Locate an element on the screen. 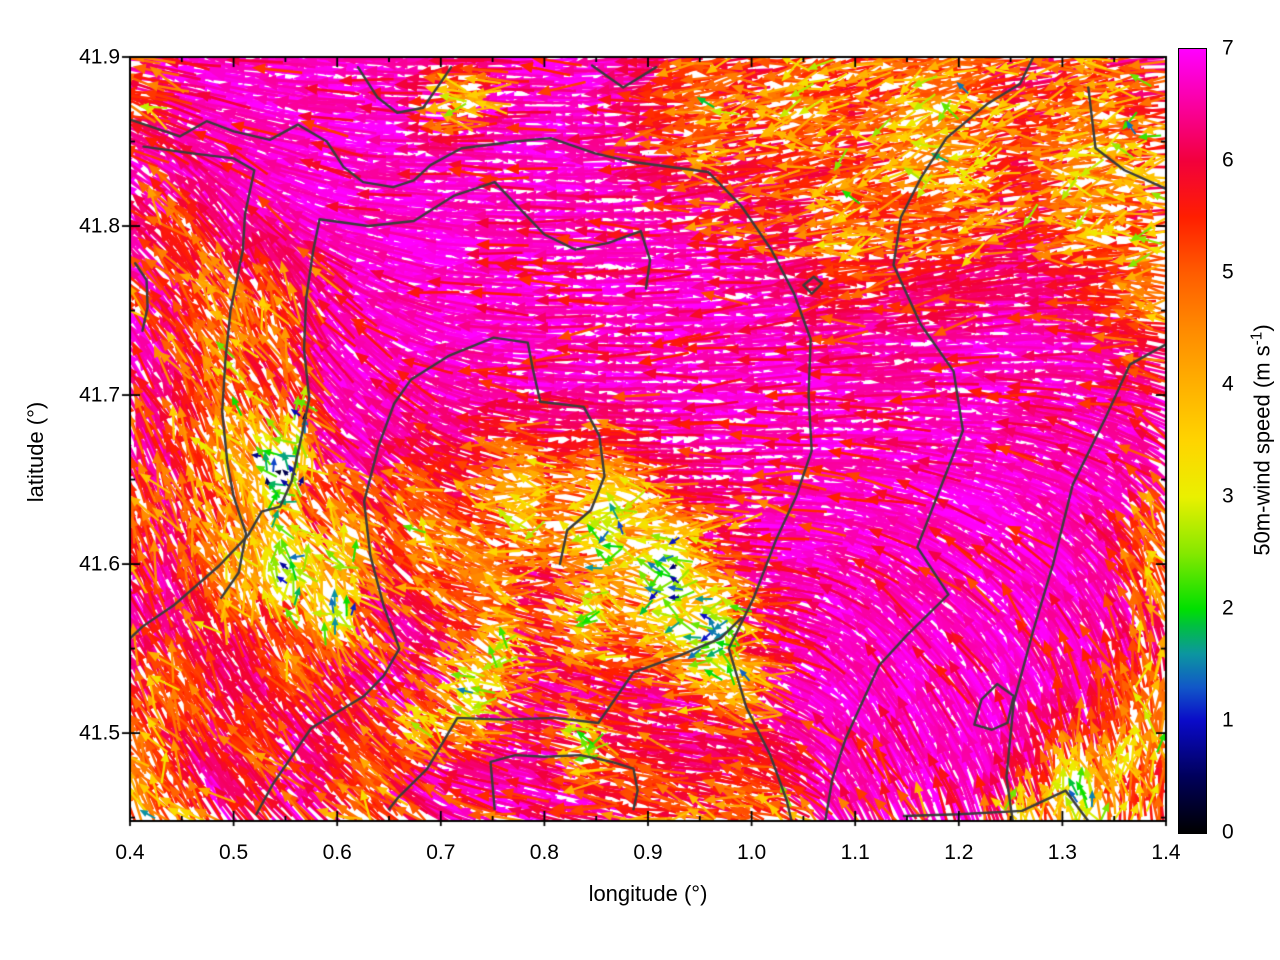 The image size is (1280, 960). colorbar-title: 50m-wind speed (m s-1) is located at coordinates (1261, 439).